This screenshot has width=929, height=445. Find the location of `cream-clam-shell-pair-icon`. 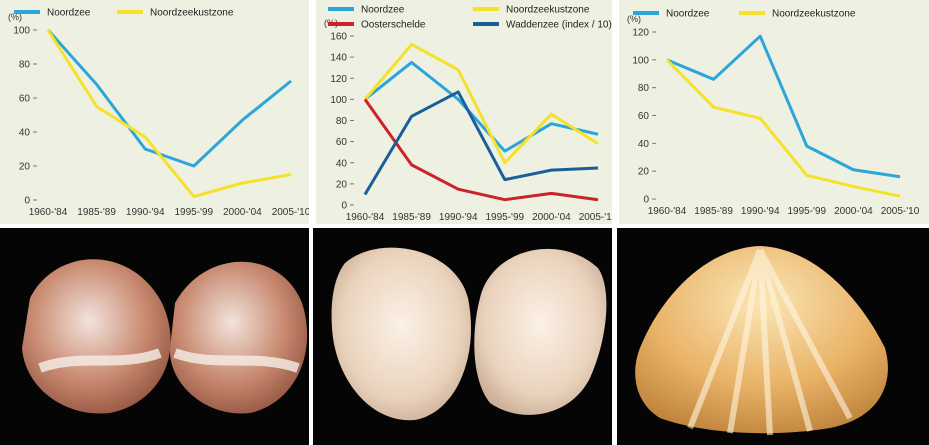

cream-clam-shell-pair-icon is located at coordinates (469, 334).